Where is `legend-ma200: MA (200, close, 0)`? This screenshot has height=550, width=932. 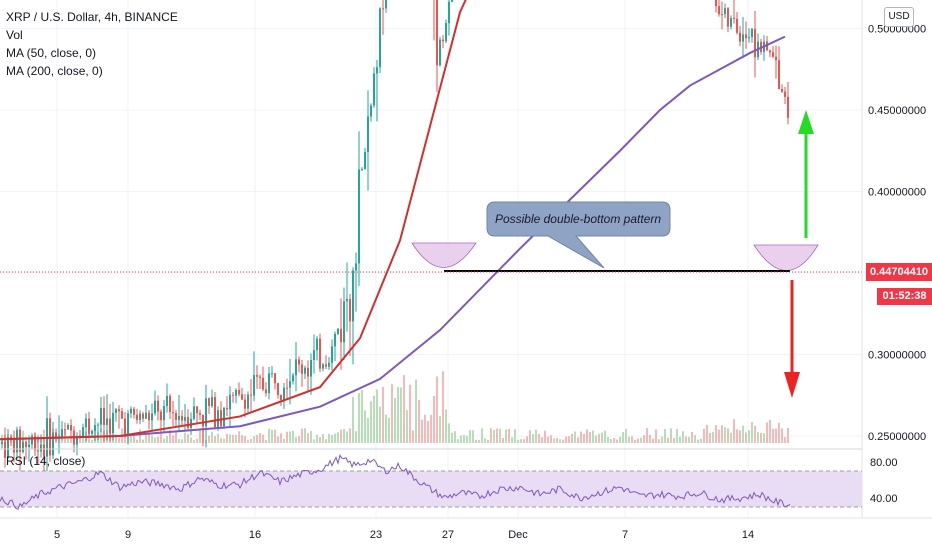
legend-ma200: MA (200, close, 0) is located at coordinates (54, 71).